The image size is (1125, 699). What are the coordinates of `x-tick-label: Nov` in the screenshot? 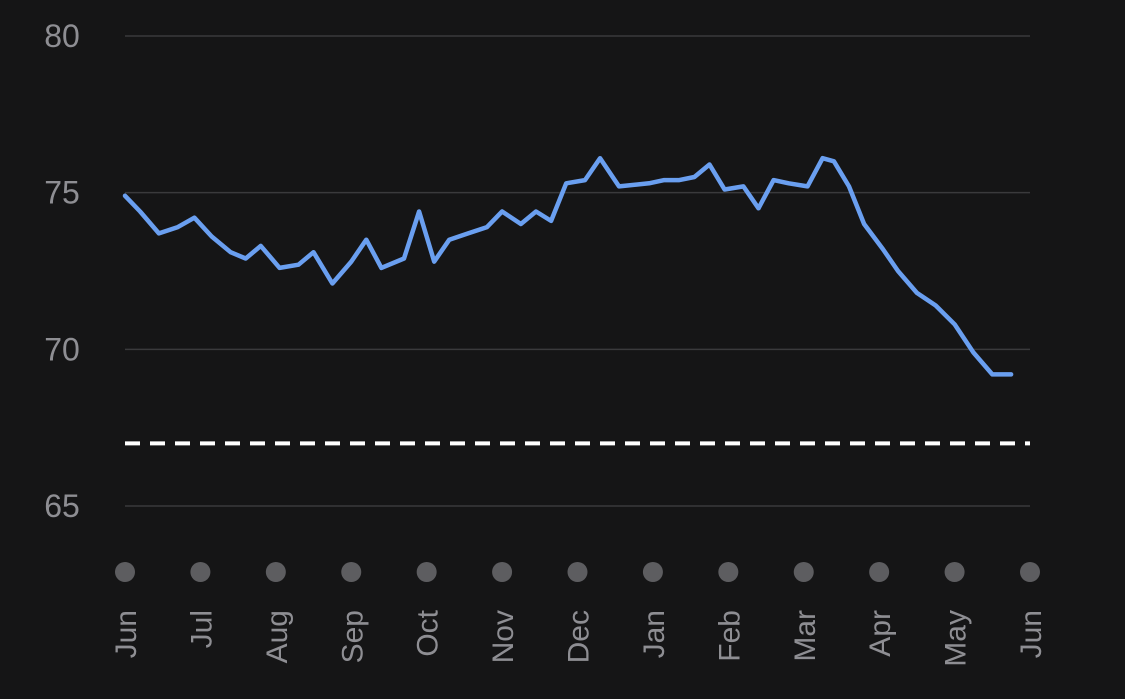 It's located at (503, 636).